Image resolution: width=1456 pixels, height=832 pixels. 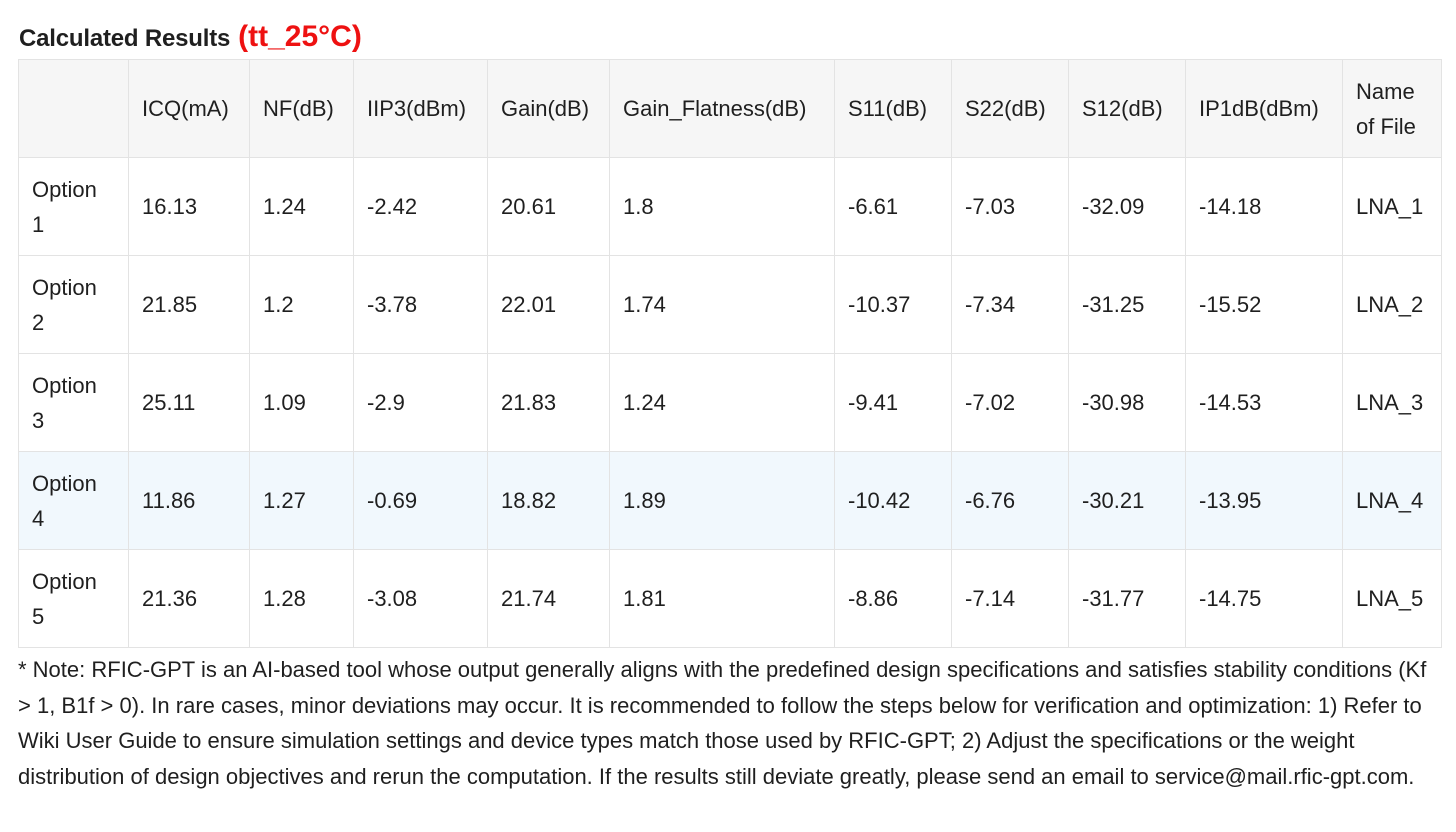 What do you see at coordinates (722, 304) in the screenshot?
I see `cell-gain-flatness: 1.74` at bounding box center [722, 304].